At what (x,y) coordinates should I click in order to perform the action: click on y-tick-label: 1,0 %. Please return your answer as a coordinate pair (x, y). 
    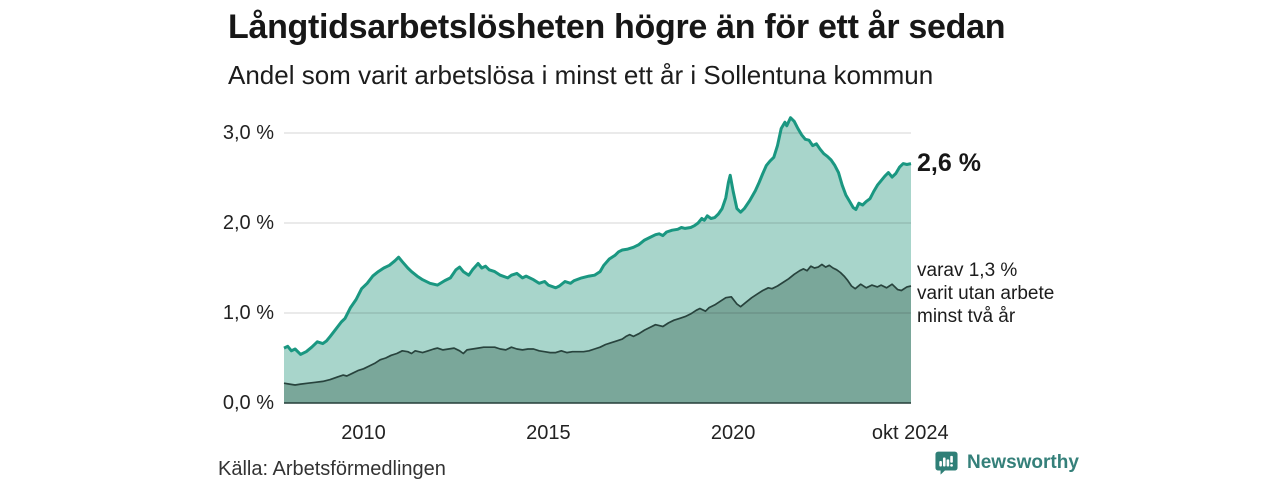
    Looking at the image, I should click on (248, 313).